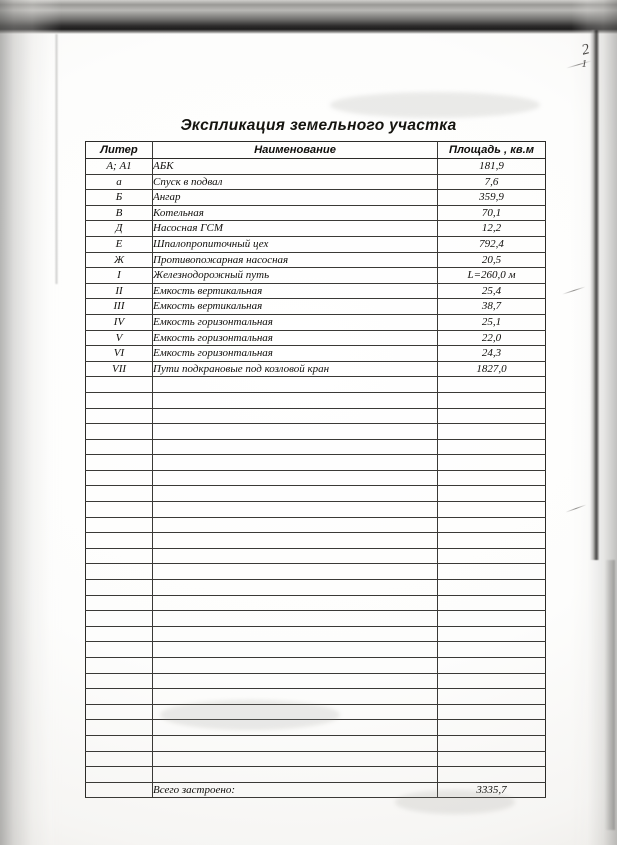 Image resolution: width=617 pixels, height=845 pixels. What do you see at coordinates (119, 197) in the screenshot?
I see `cell-liter: Б` at bounding box center [119, 197].